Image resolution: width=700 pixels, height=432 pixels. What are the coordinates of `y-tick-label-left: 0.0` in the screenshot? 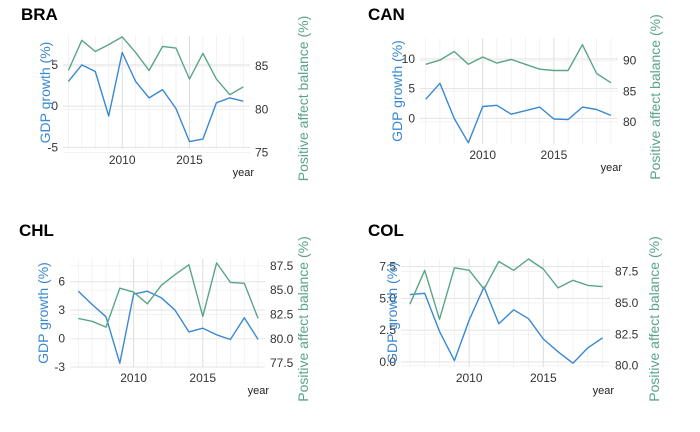 It's located at (387, 362).